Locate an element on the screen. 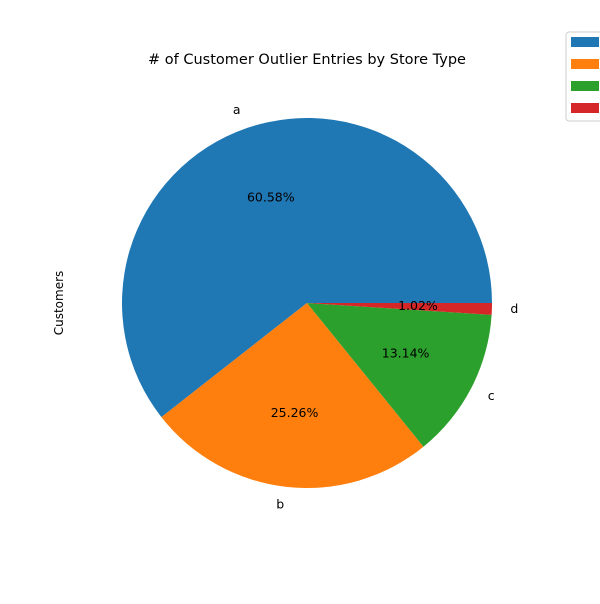  pie-slice-d is located at coordinates (399, 309).